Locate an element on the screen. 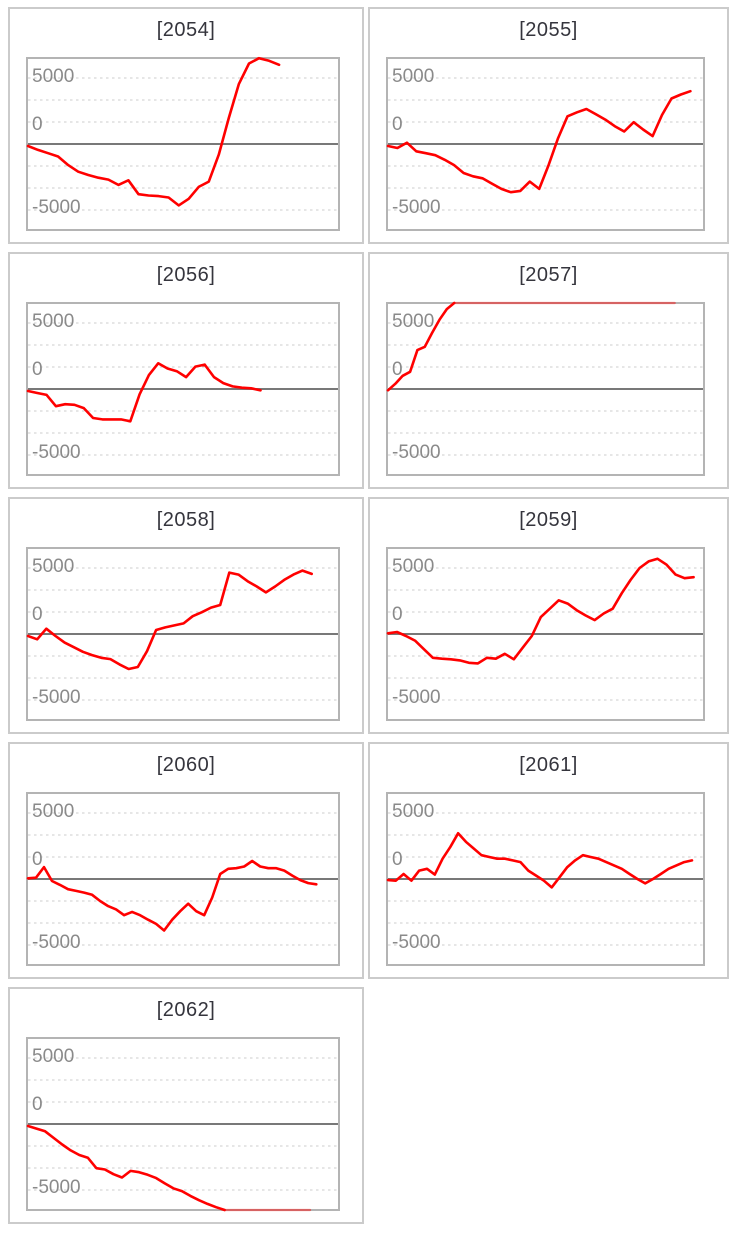 The height and width of the screenshot is (1250, 732). chart-panel-4: [2058] 5000 0 -5000 is located at coordinates (186, 615).